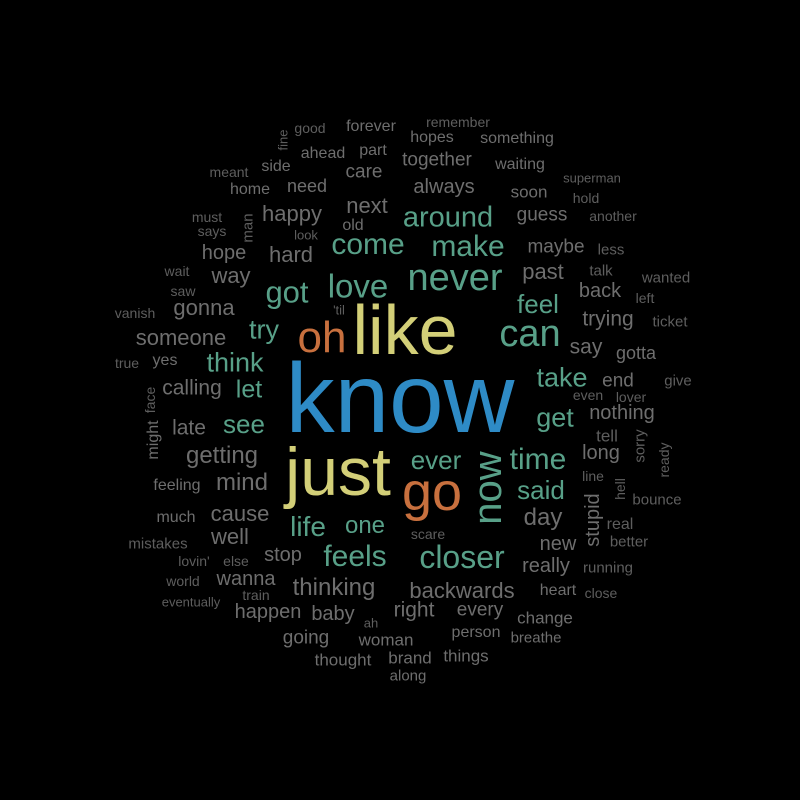 The width and height of the screenshot is (800, 800). Describe the element at coordinates (657, 500) in the screenshot. I see `word-bounce: bounce` at that location.